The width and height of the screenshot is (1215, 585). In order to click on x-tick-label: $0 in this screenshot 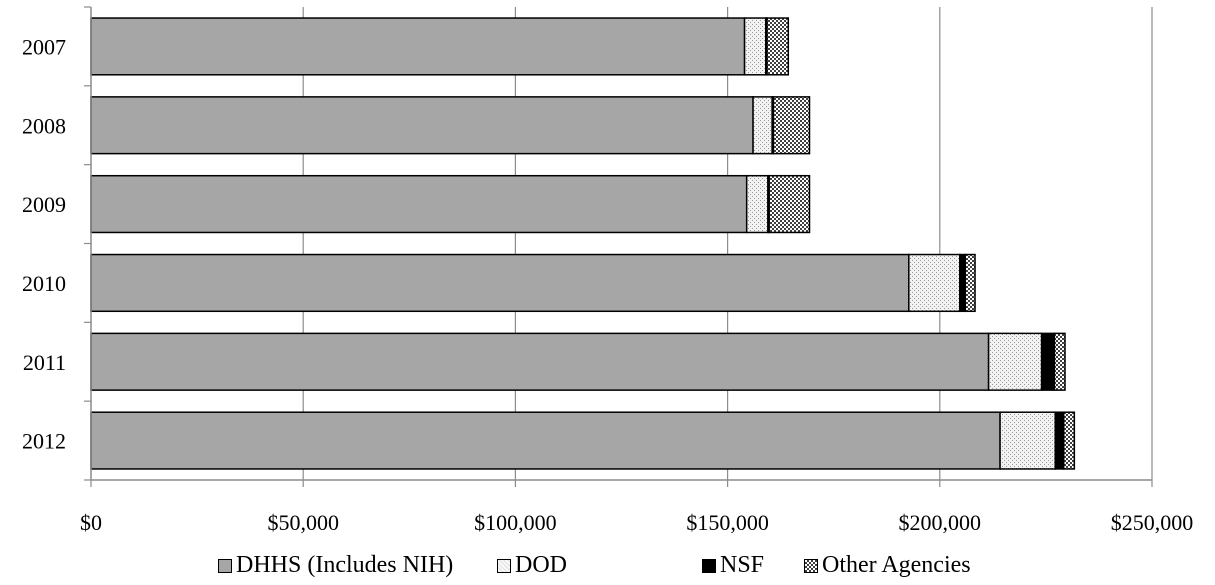, I will do `click(91, 522)`.